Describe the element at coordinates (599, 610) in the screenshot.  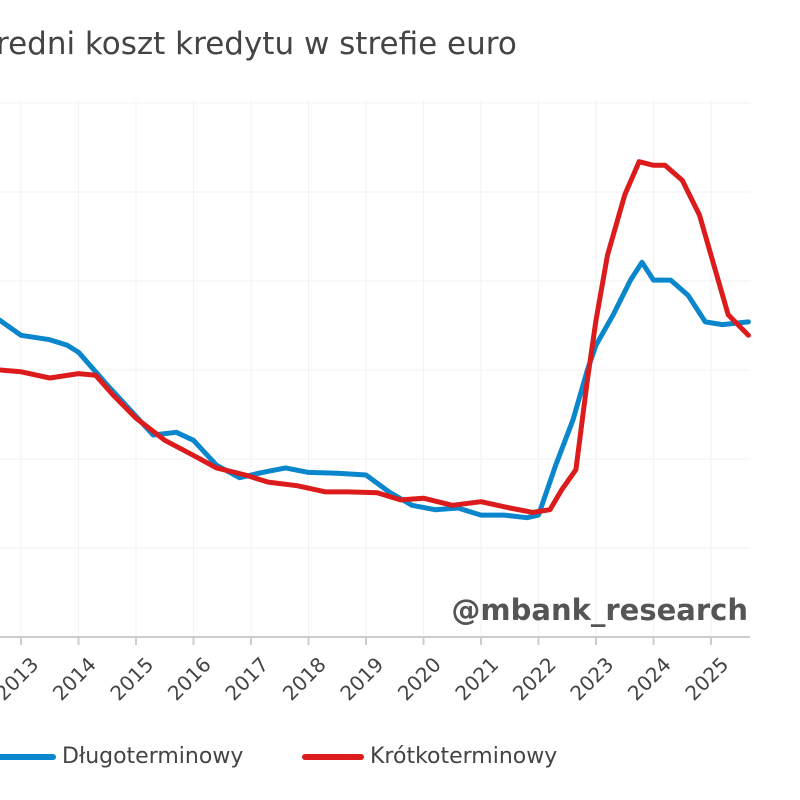
I see `watermark: @mbank_research` at that location.